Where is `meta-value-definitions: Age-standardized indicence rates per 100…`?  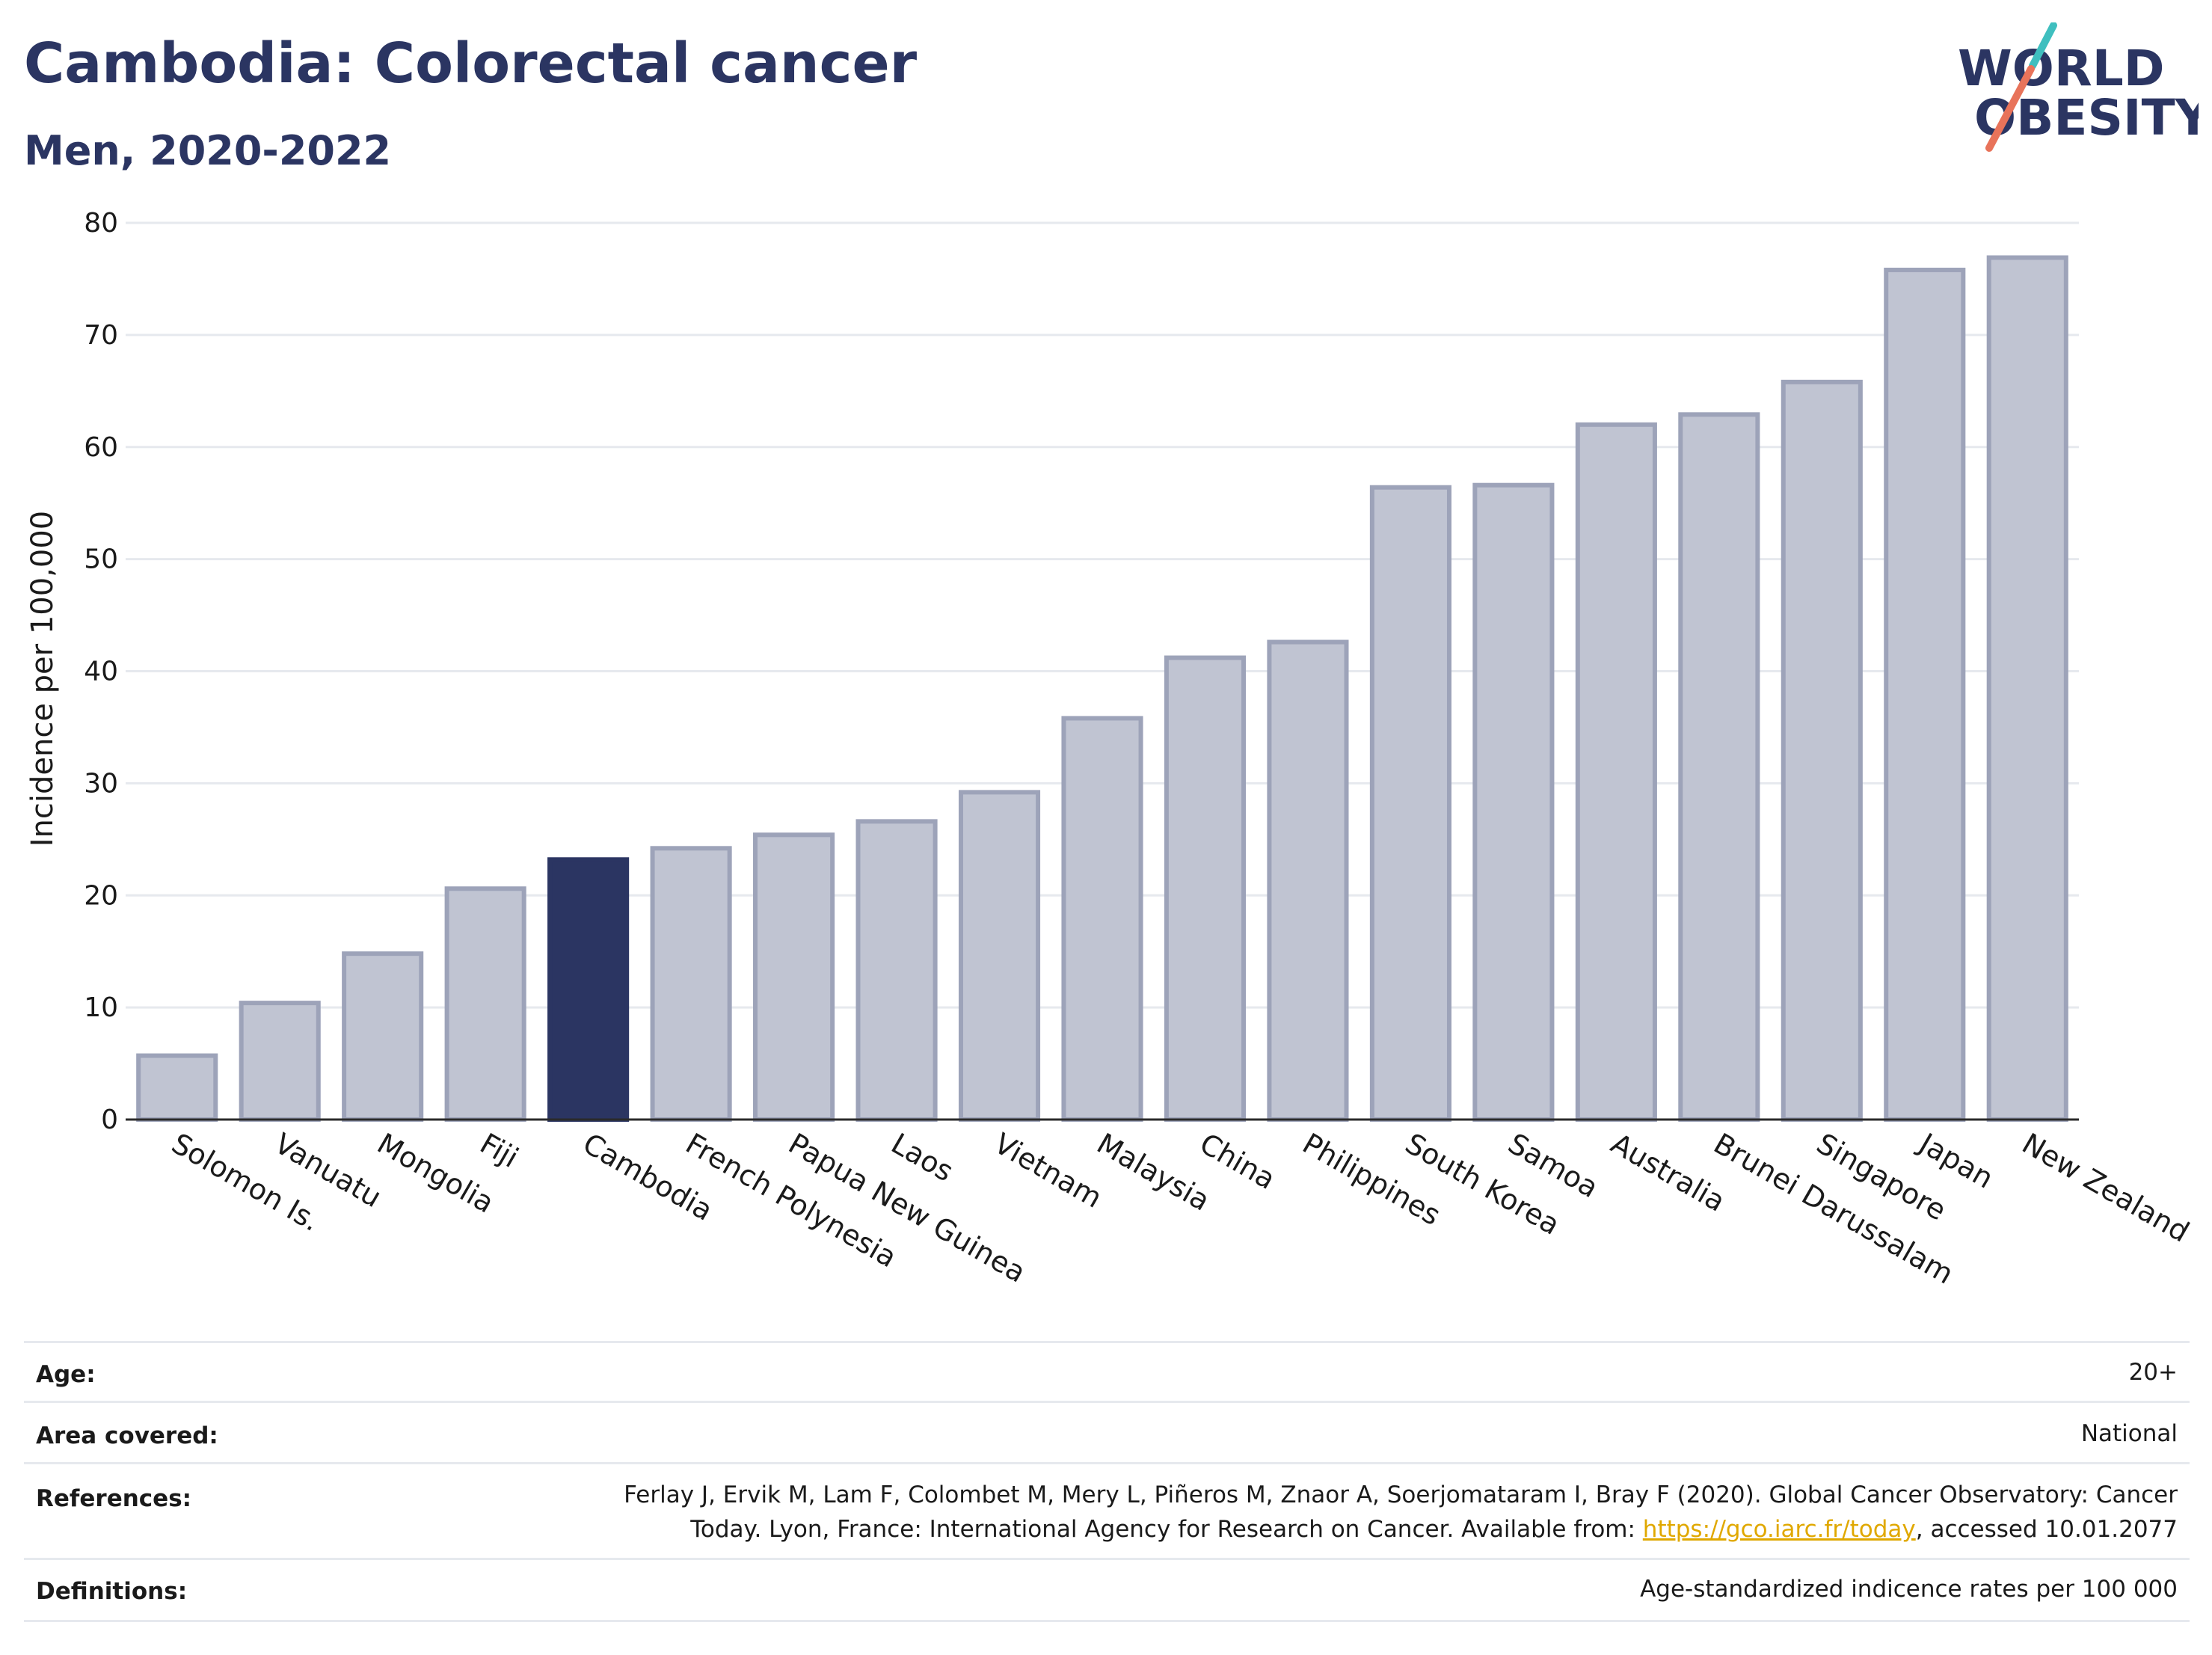
meta-value-definitions: Age-standardized indicence rates per 100… is located at coordinates (1909, 1589).